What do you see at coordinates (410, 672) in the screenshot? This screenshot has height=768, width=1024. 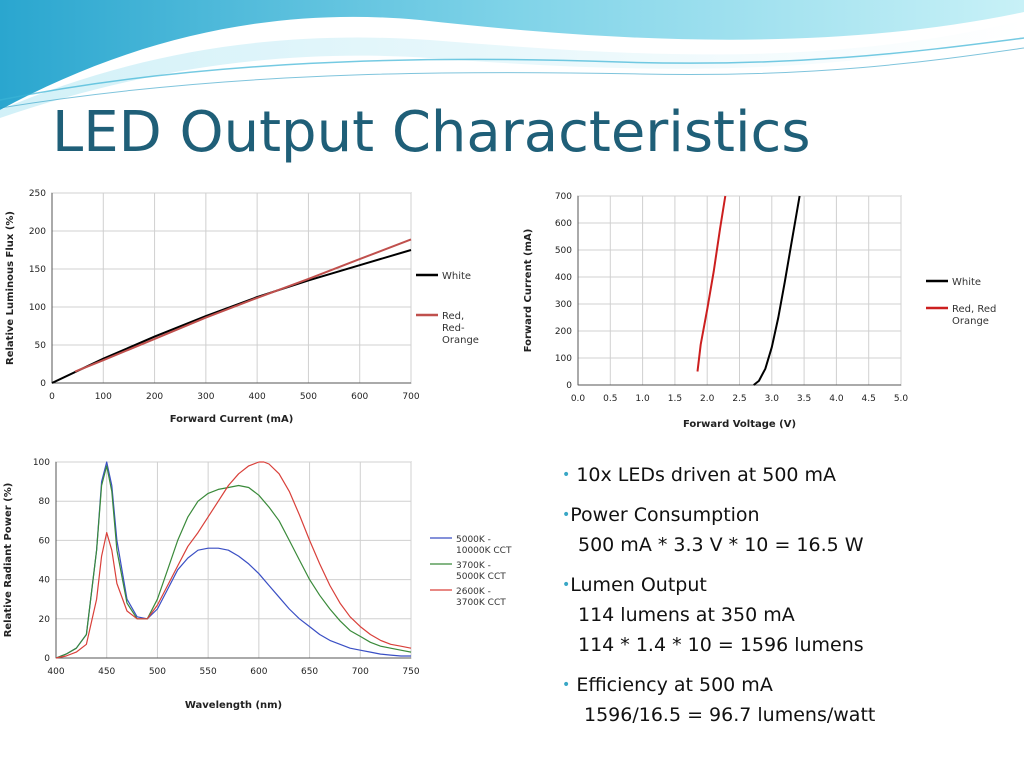 I see `x-tick-label: 750` at bounding box center [410, 672].